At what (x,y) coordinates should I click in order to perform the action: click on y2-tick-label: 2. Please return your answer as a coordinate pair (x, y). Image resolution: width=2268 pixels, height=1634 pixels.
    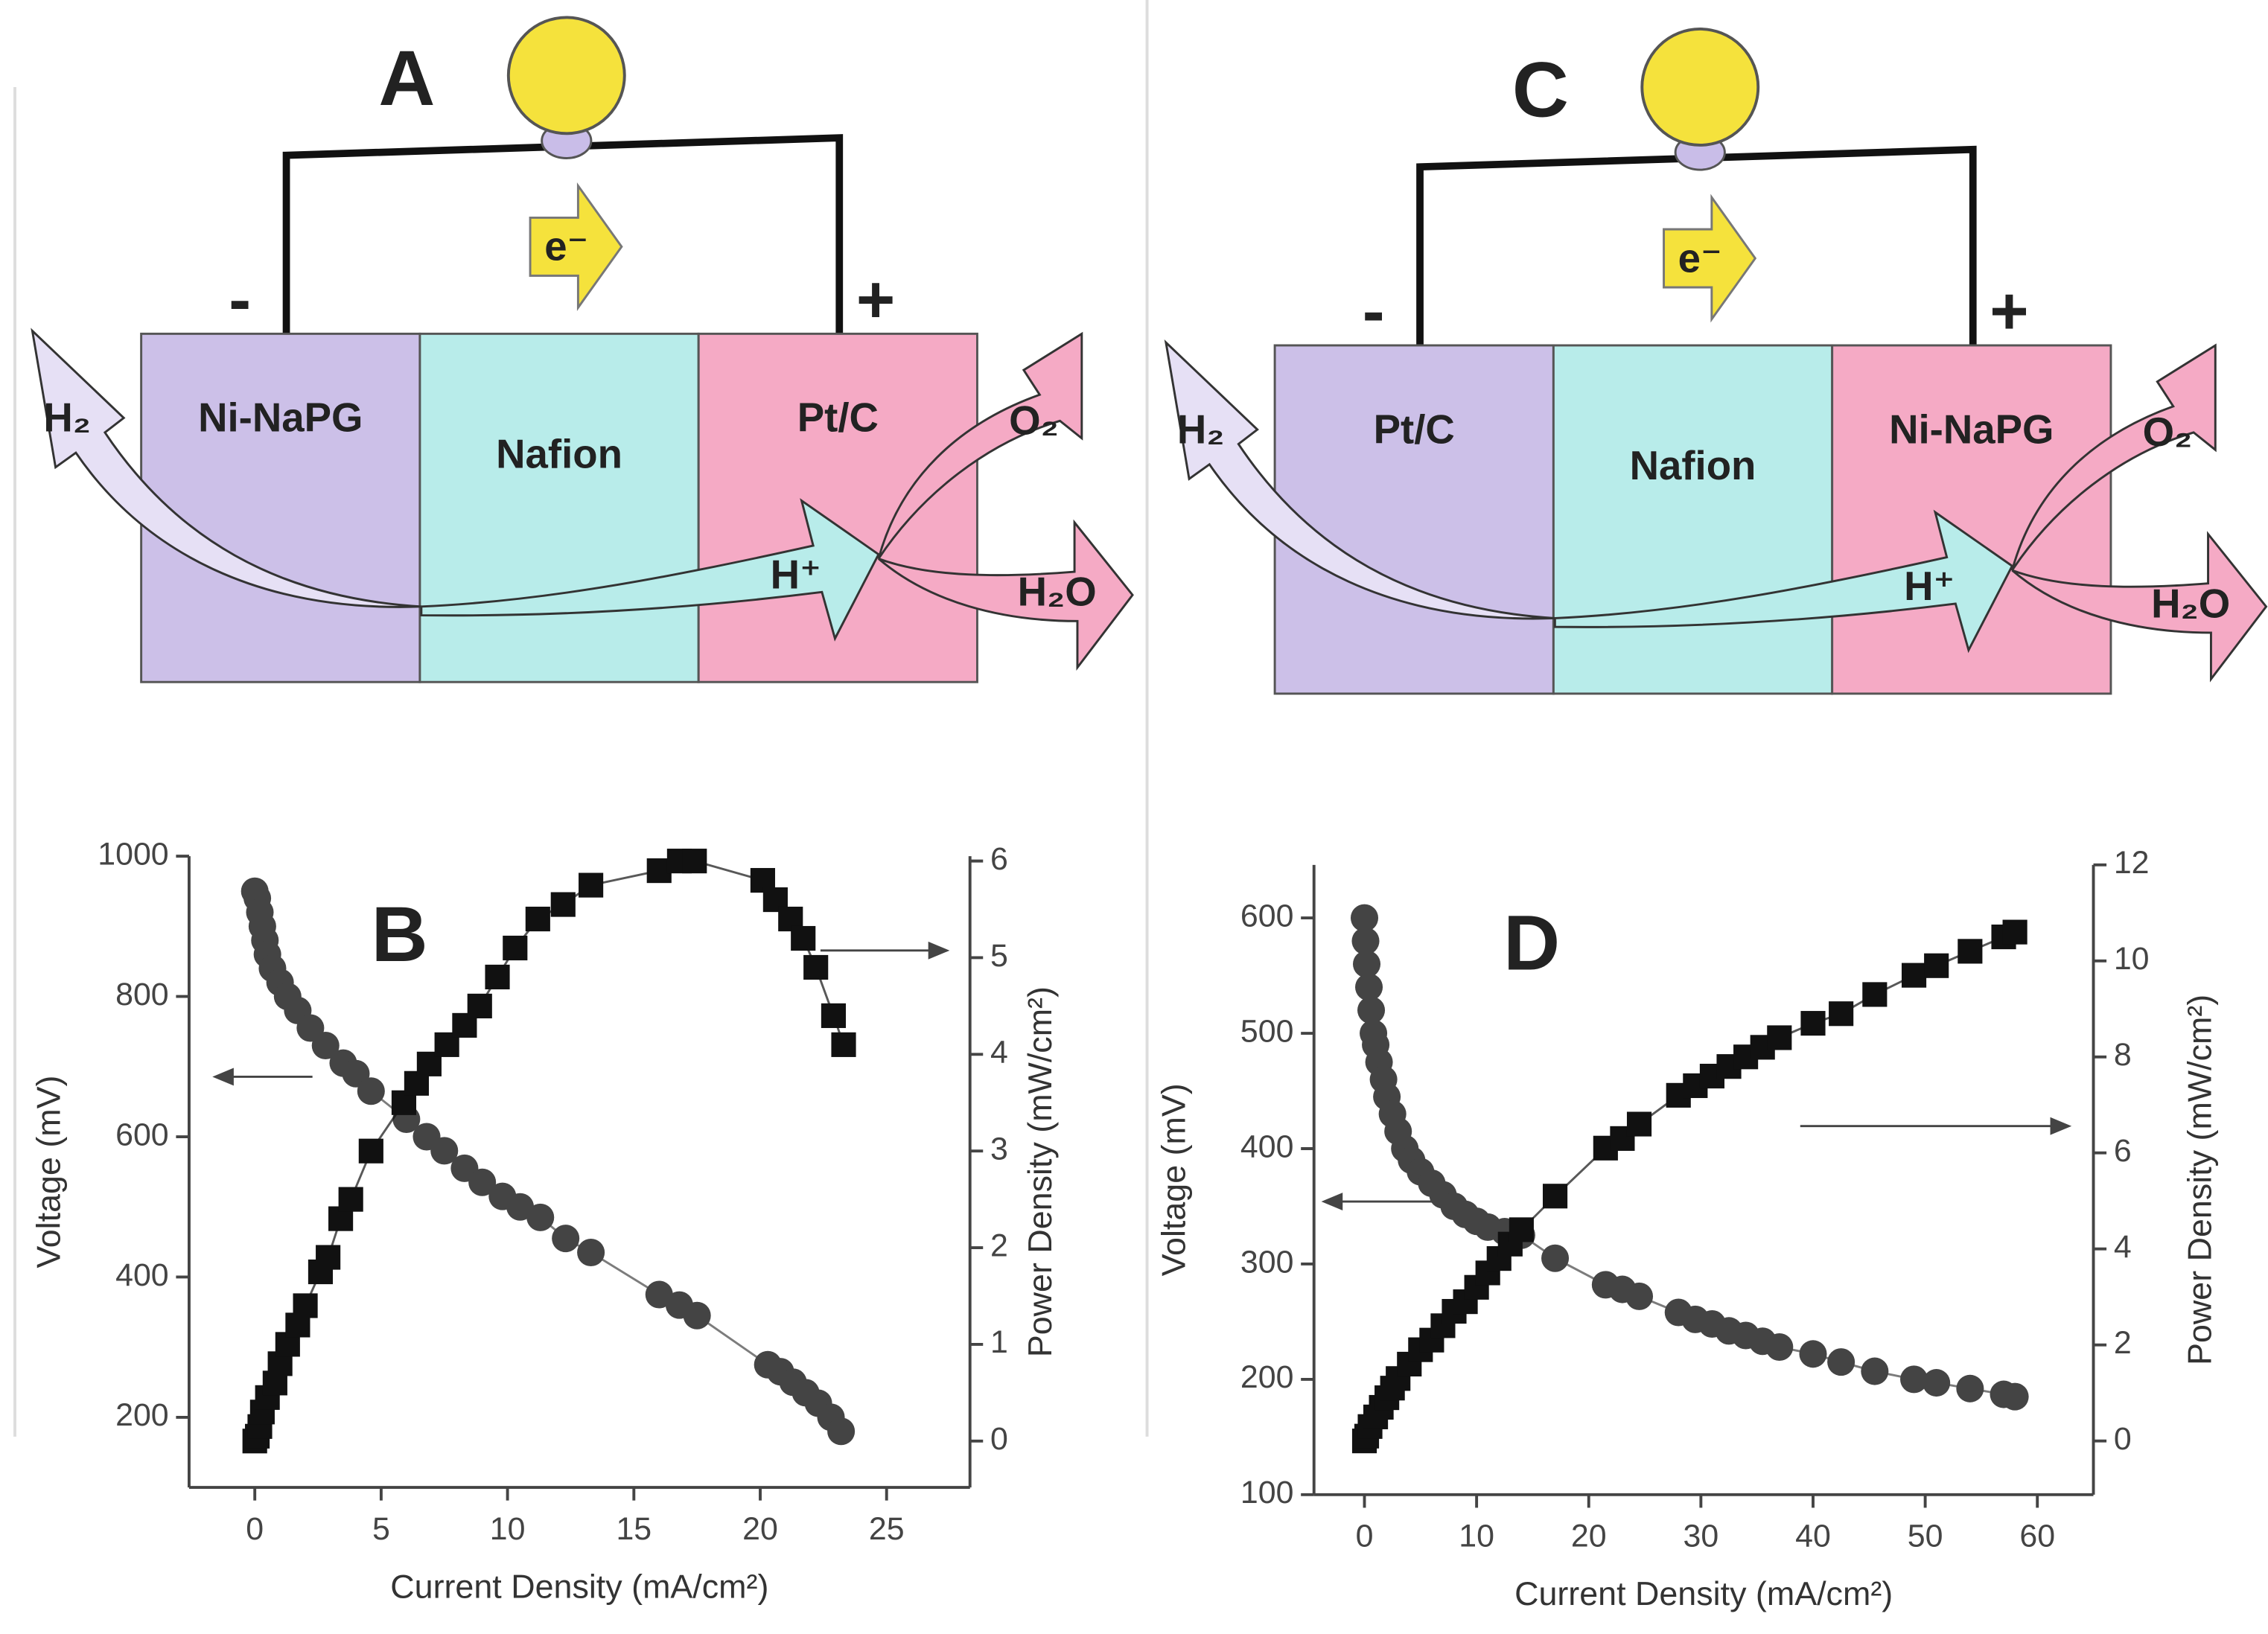
    Looking at the image, I should click on (999, 1245).